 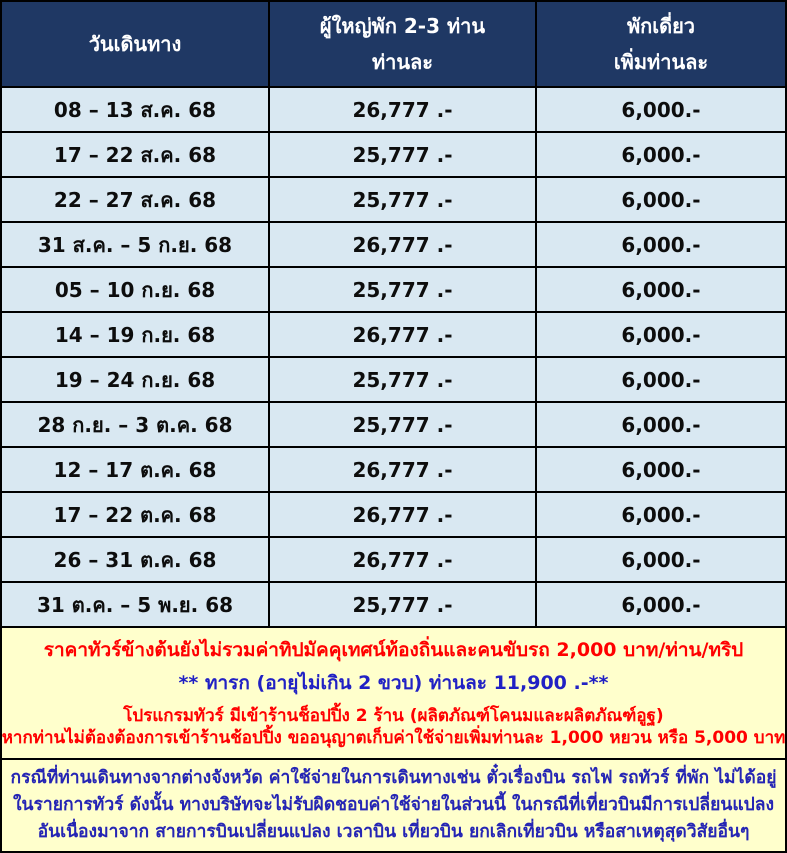 I want to click on table-row: 17 – 22 ต.ค. 68 26,777 .- 6,000.-, so click(x=393, y=515).